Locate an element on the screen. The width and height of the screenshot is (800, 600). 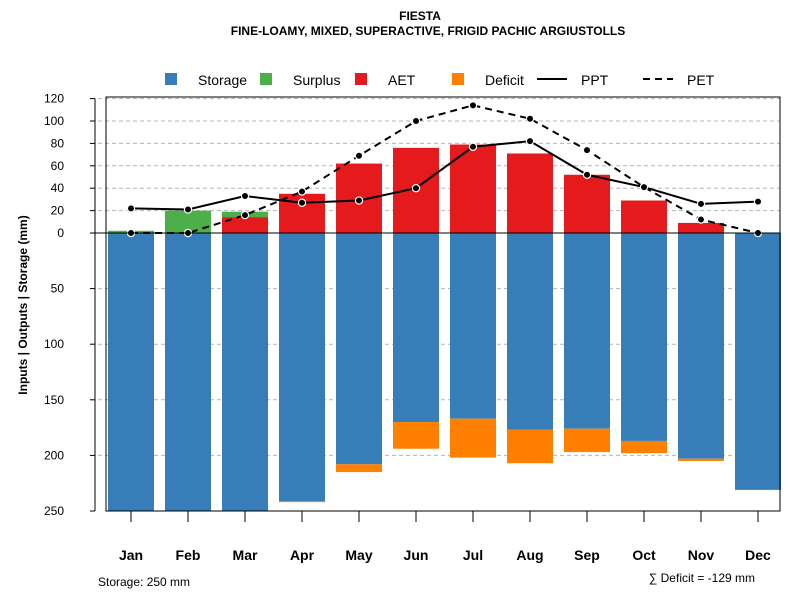
deficit-bar-jul is located at coordinates (473, 438).